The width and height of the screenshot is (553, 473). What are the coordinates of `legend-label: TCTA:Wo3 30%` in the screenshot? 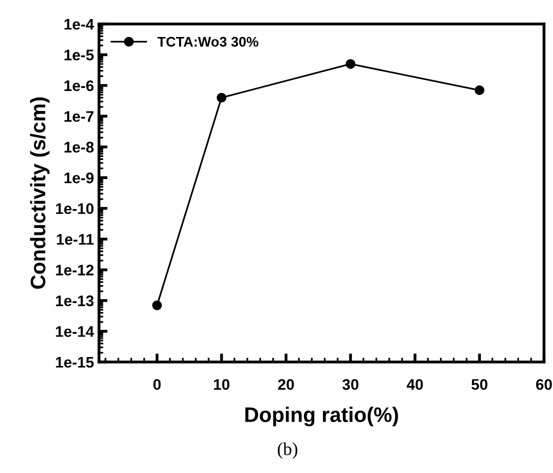 It's located at (207, 41).